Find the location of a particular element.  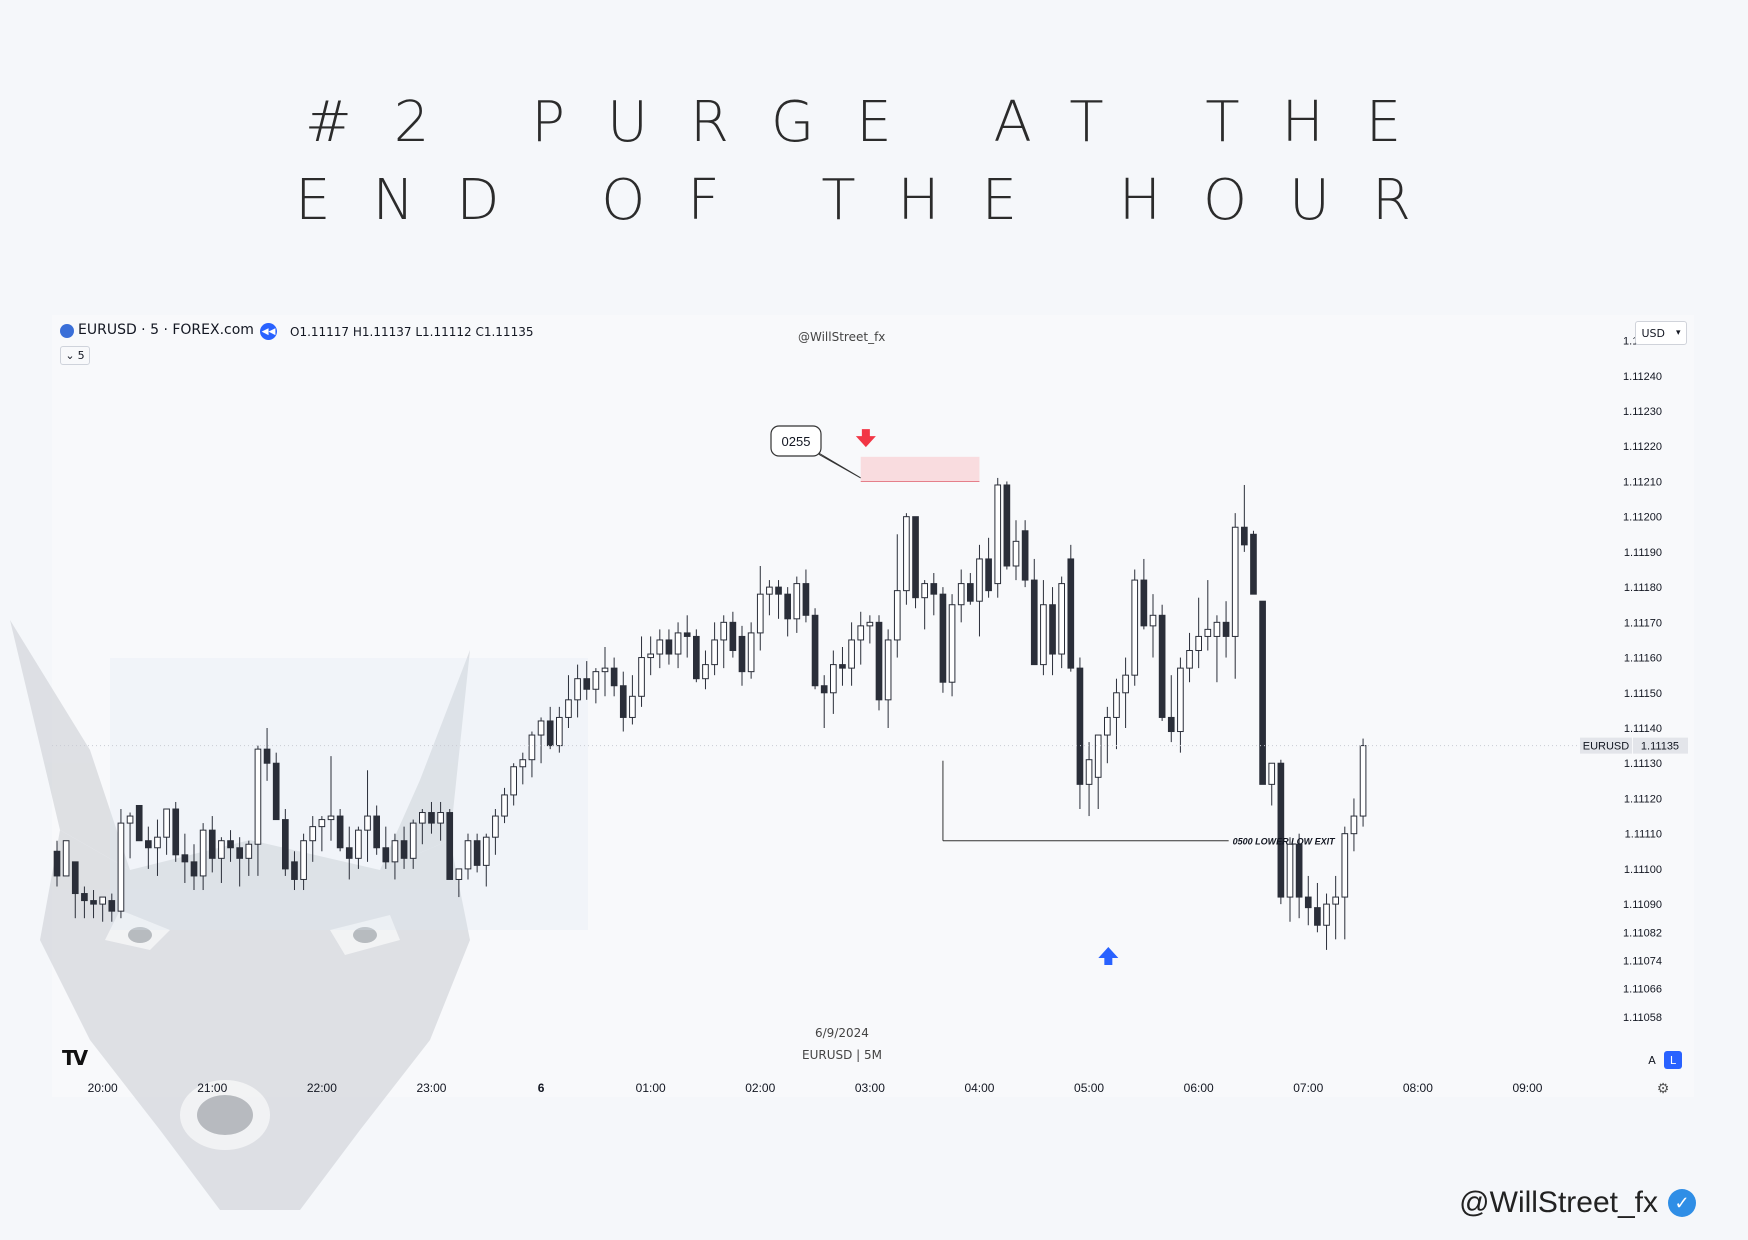

center-watermark-text: @WillStreet_fx is located at coordinates (842, 337).